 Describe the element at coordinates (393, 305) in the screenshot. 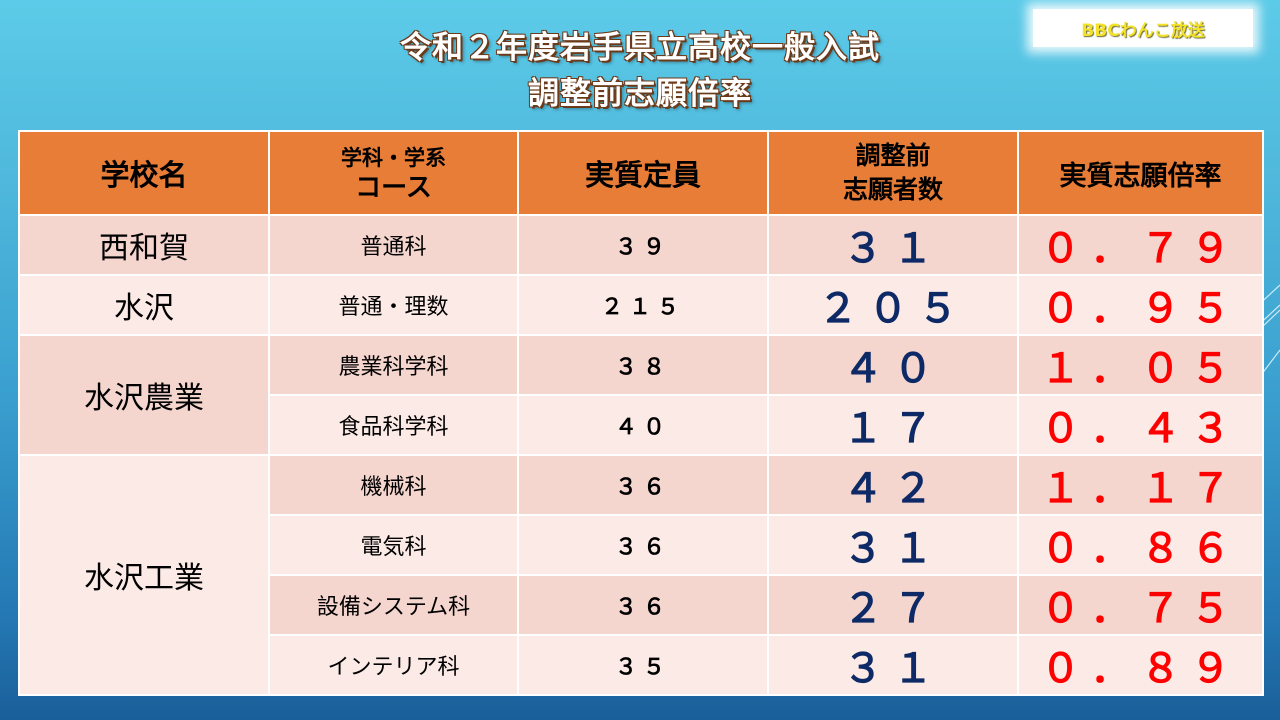

I see `dept-cell: 普通・理数` at that location.